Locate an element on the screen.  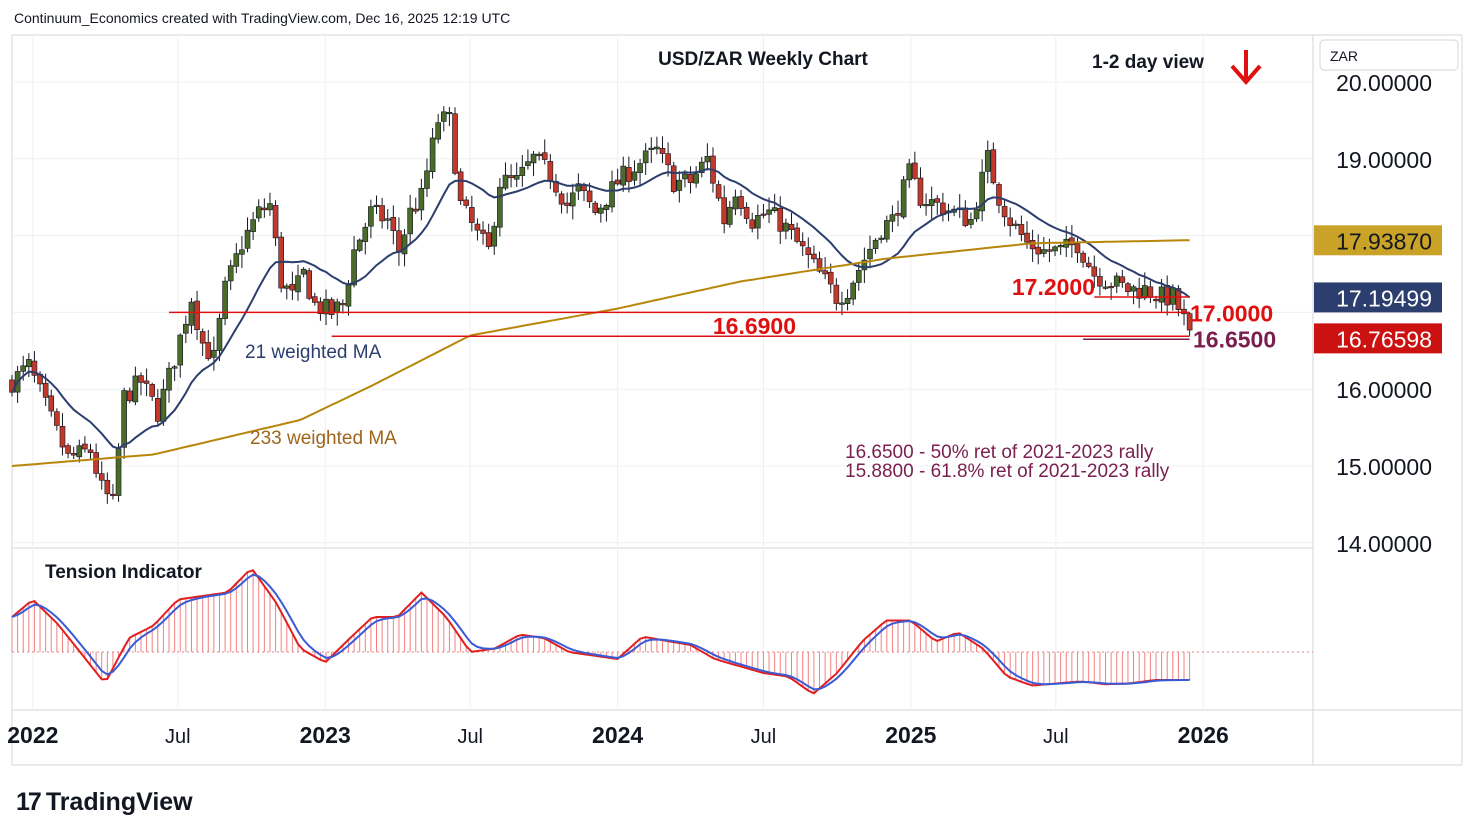
price-tag-label: 17.93870 is located at coordinates (1384, 241).